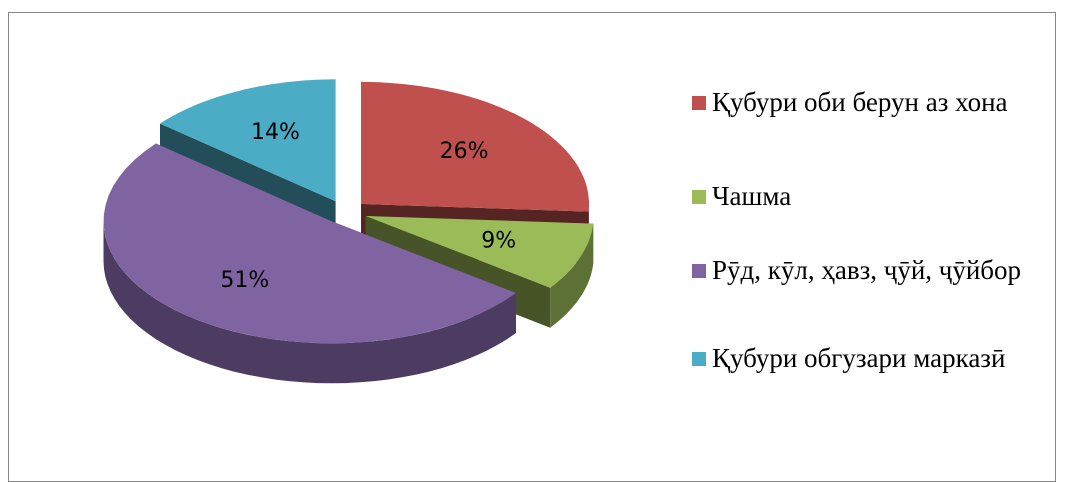 The height and width of the screenshot is (482, 1065). What do you see at coordinates (857, 196) in the screenshot?
I see `legend-item: Чашма` at bounding box center [857, 196].